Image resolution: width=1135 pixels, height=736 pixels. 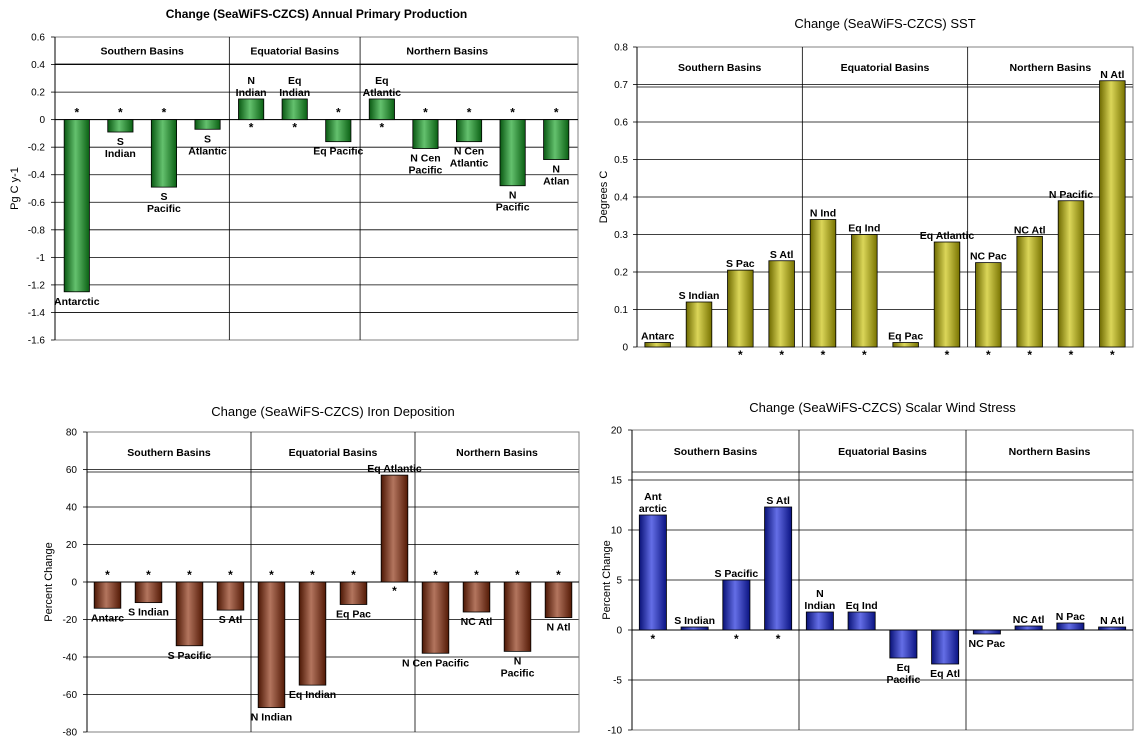 I want to click on y-tick-label: 40, so click(x=72, y=508).